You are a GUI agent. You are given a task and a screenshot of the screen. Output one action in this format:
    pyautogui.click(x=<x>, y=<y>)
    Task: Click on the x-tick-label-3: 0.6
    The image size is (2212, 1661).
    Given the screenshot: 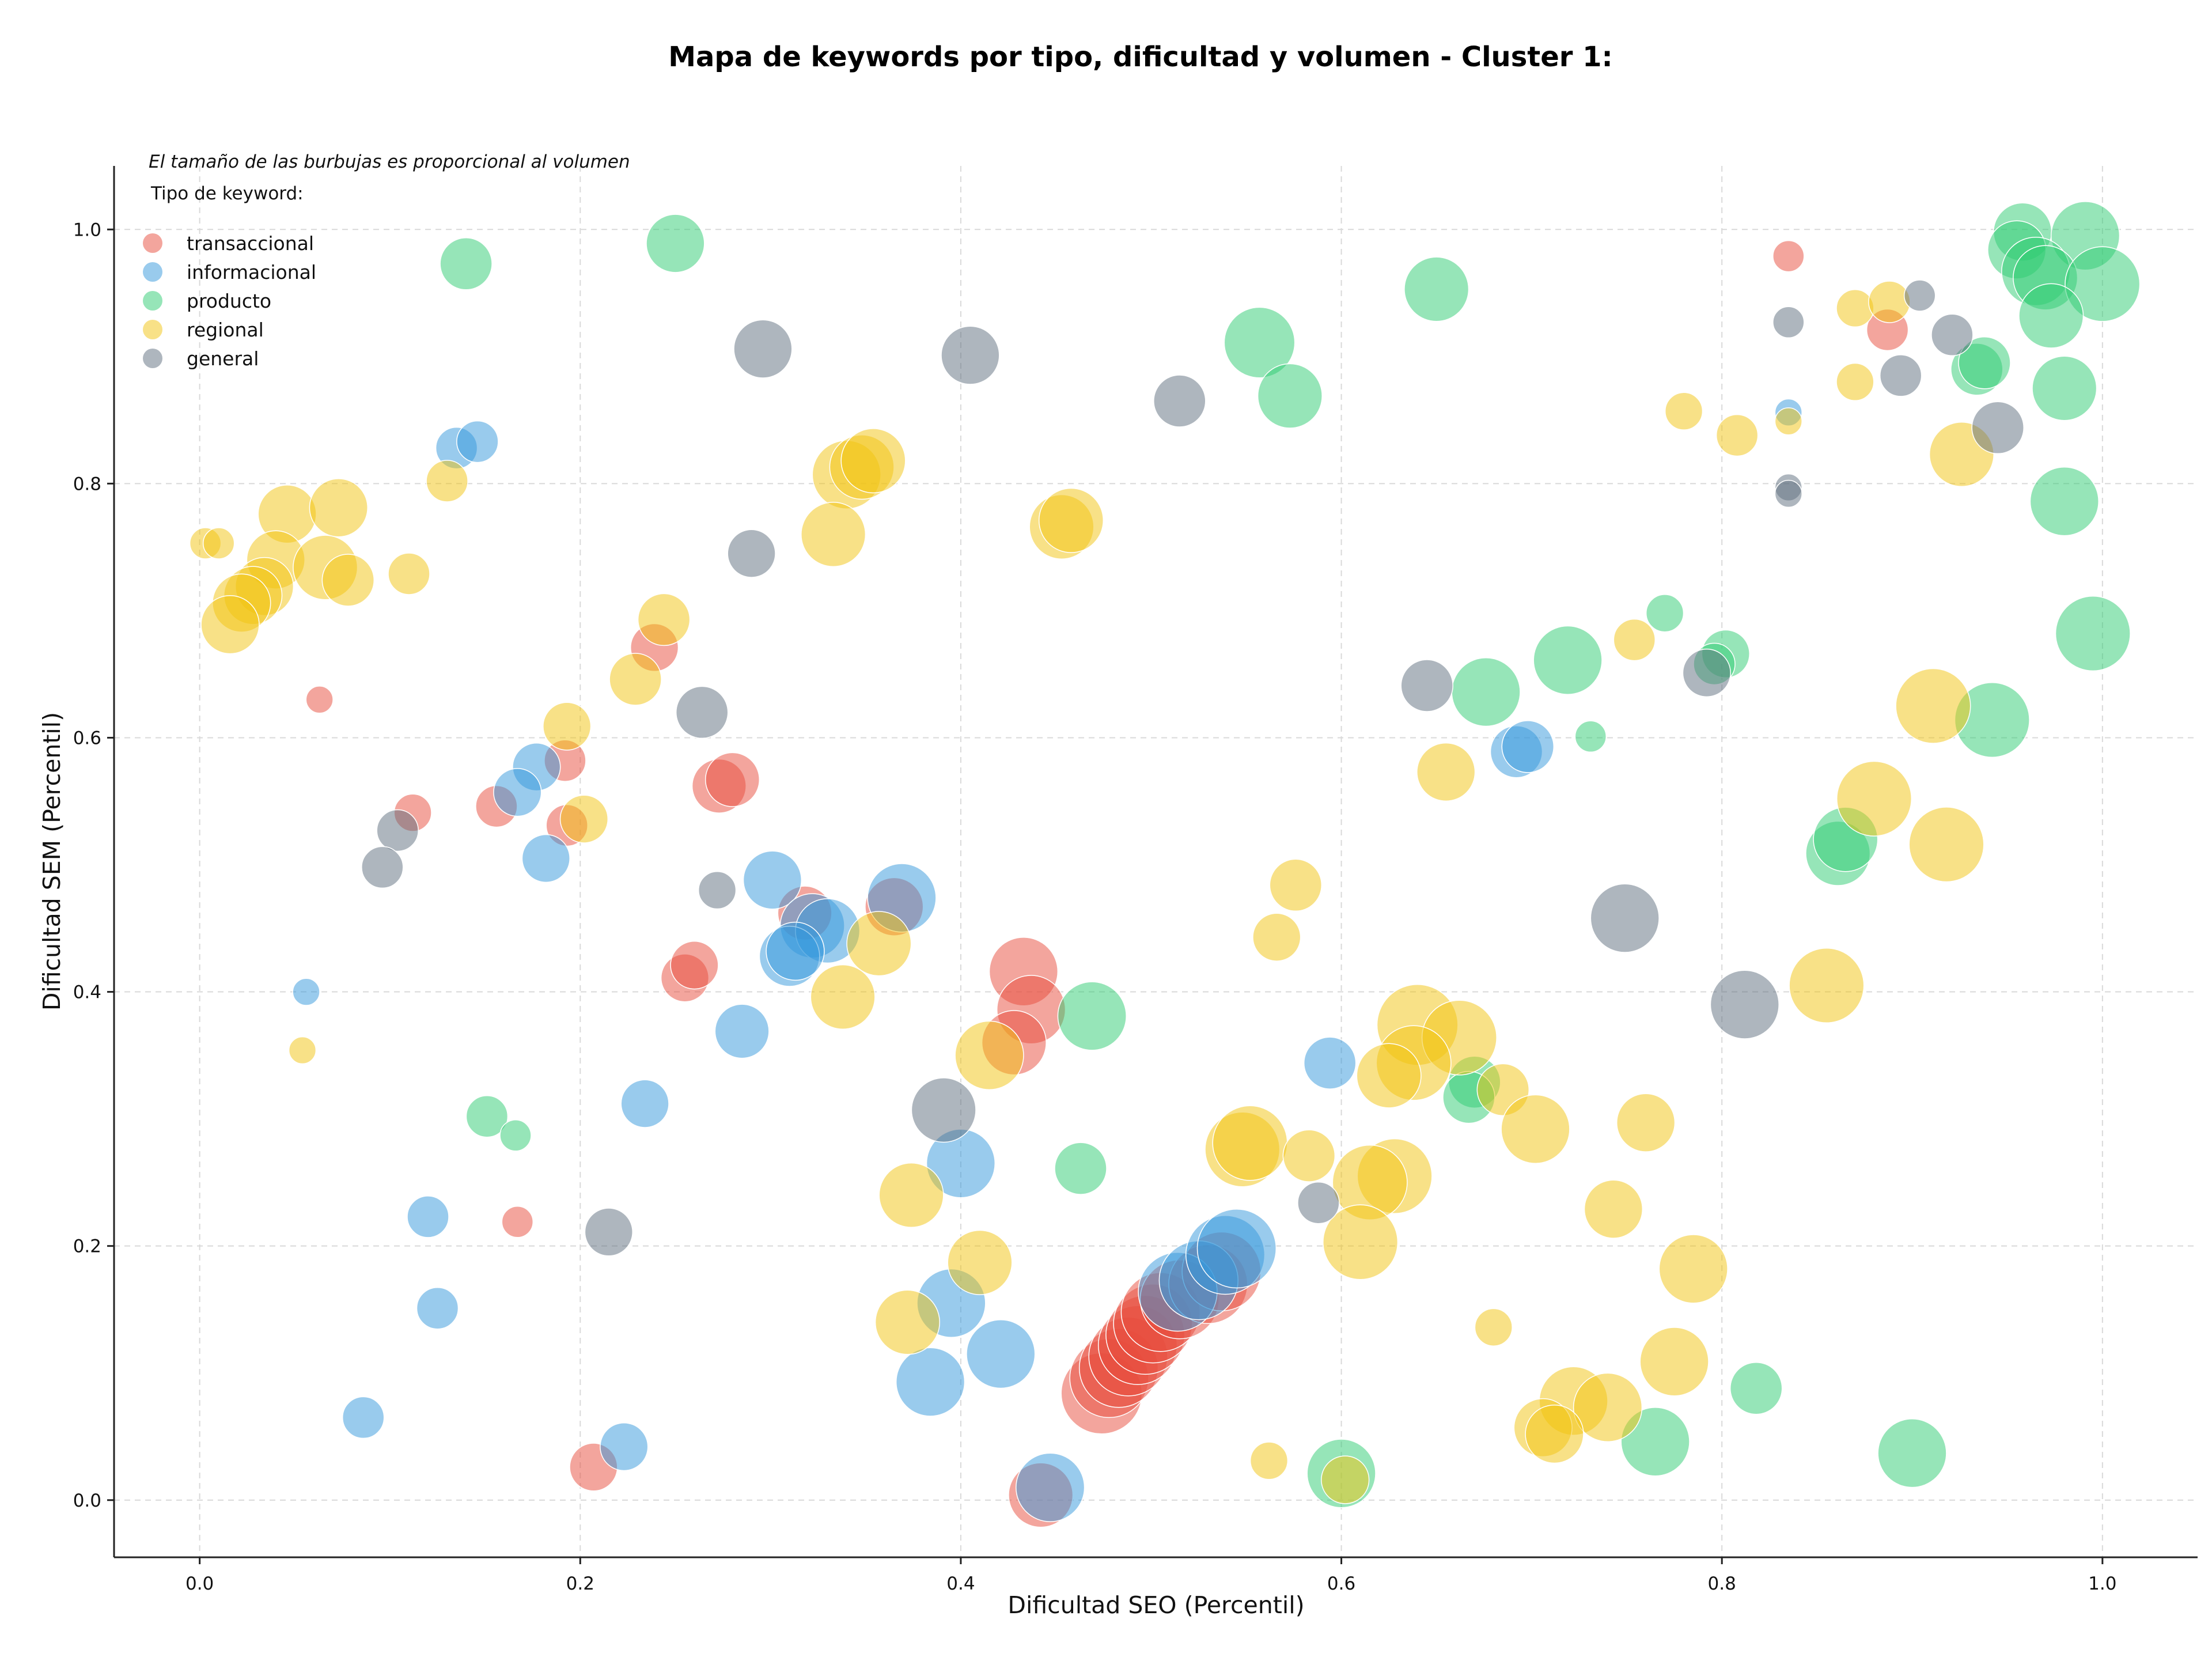 What is the action you would take?
    pyautogui.click(x=1341, y=1583)
    